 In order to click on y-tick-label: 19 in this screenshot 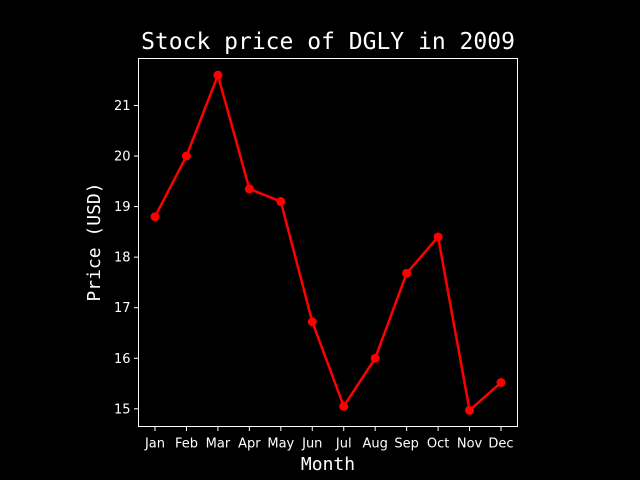, I will do `click(122, 207)`.